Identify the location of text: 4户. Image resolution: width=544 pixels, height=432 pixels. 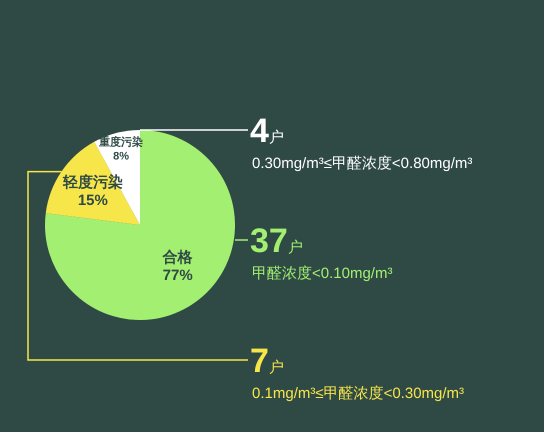
(267, 131).